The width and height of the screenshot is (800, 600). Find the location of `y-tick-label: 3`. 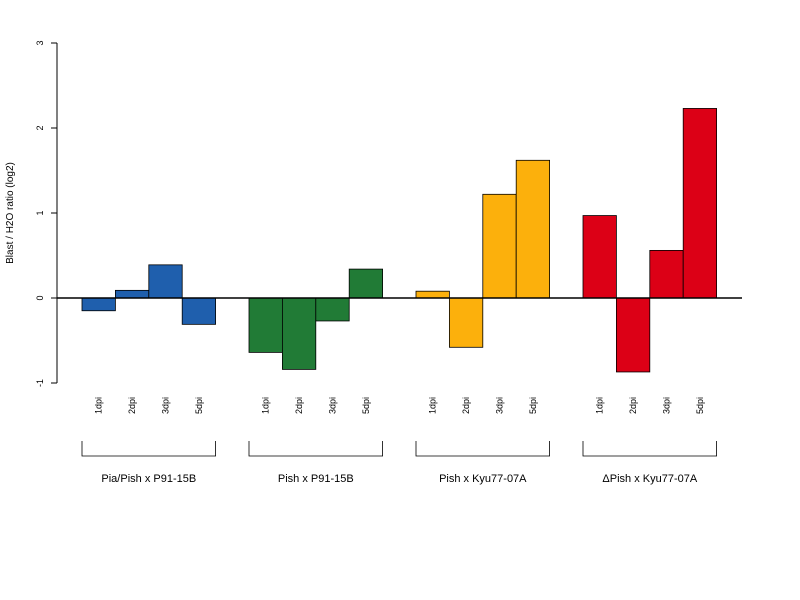

y-tick-label: 3 is located at coordinates (40, 42).